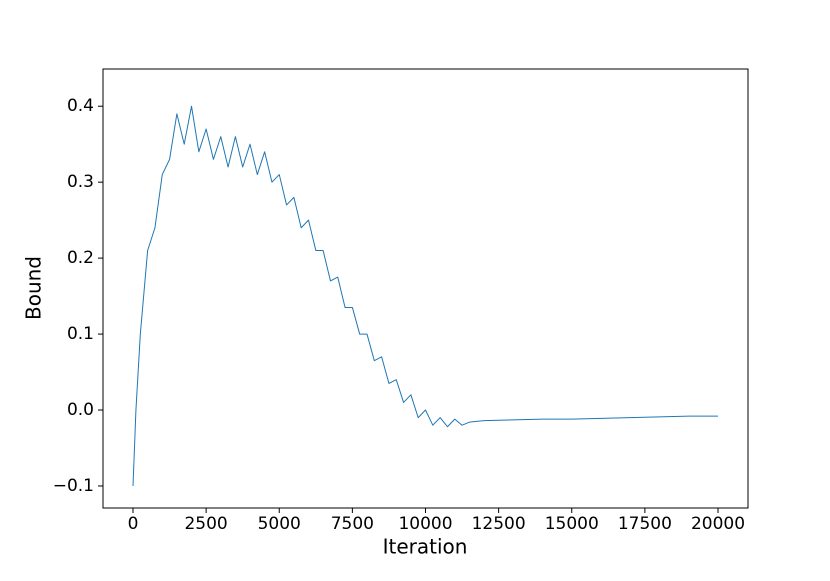 This screenshot has width=830, height=581. I want to click on y-tick-label: 0.4, so click(80, 106).